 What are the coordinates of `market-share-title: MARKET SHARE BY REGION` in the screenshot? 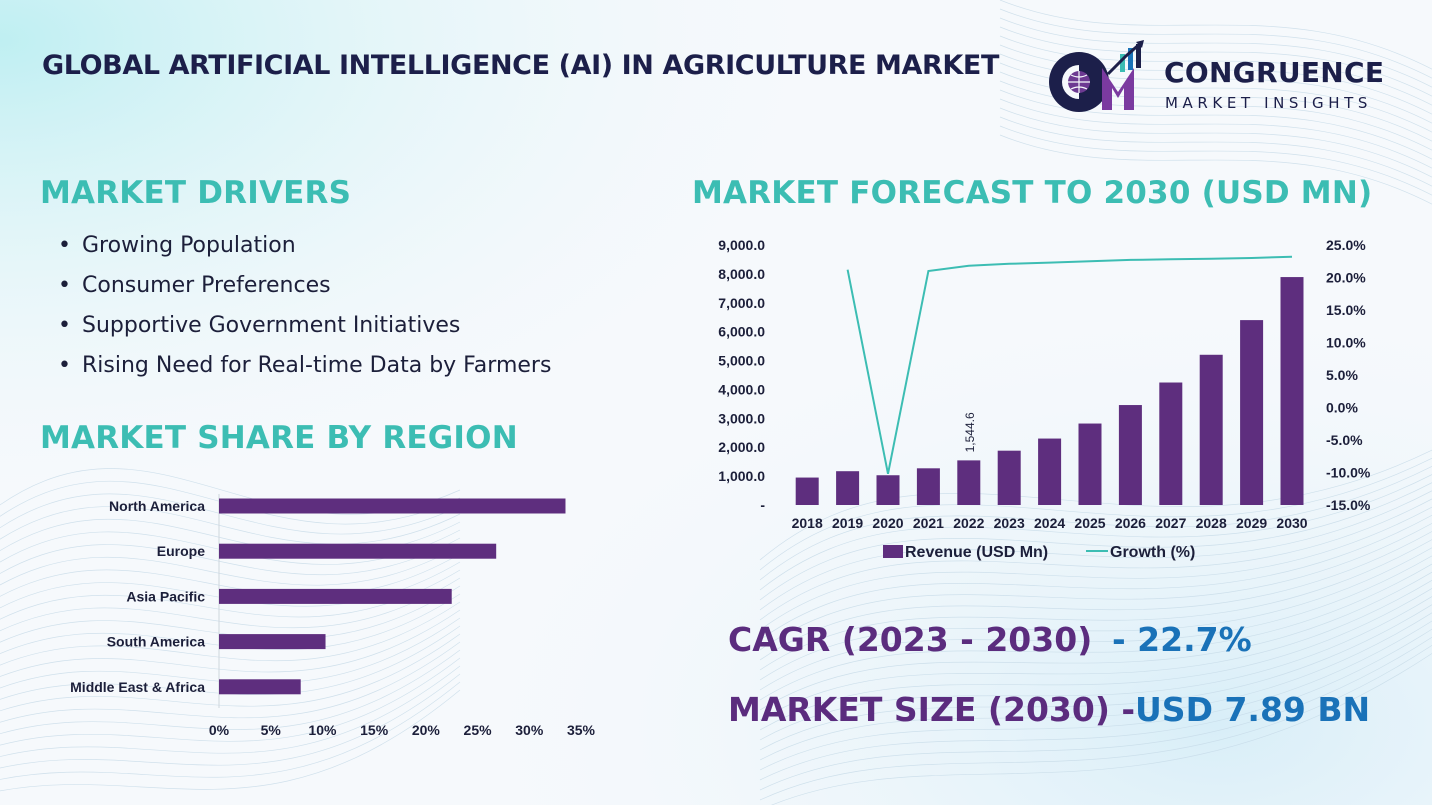 It's located at (279, 438).